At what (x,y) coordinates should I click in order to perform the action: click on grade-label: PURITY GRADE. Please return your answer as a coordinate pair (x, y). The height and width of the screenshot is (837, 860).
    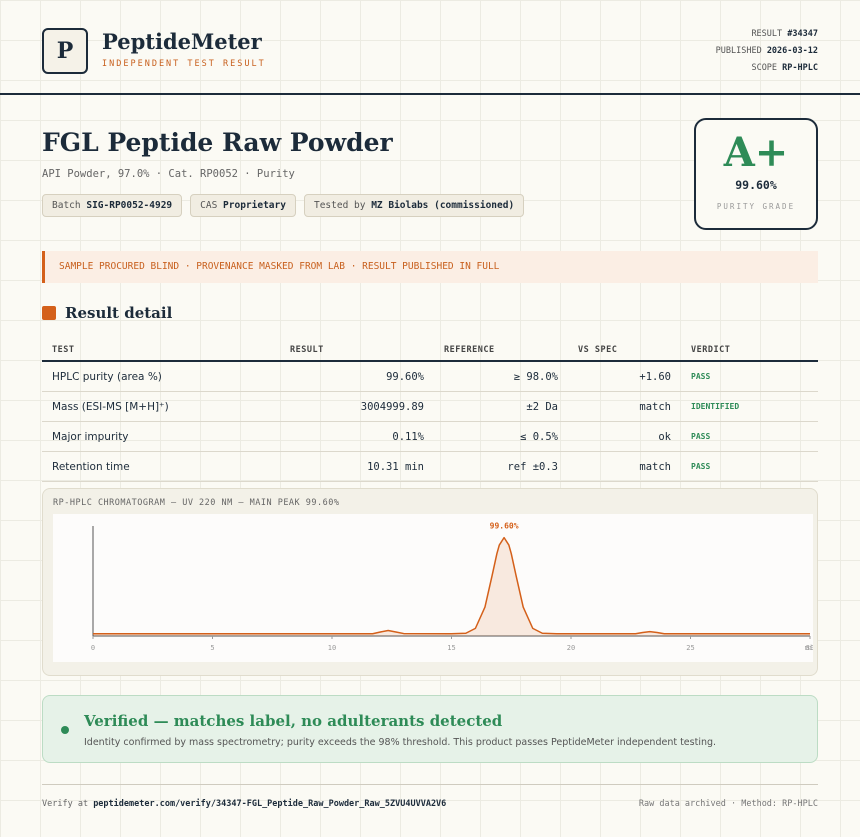
    Looking at the image, I should click on (756, 206).